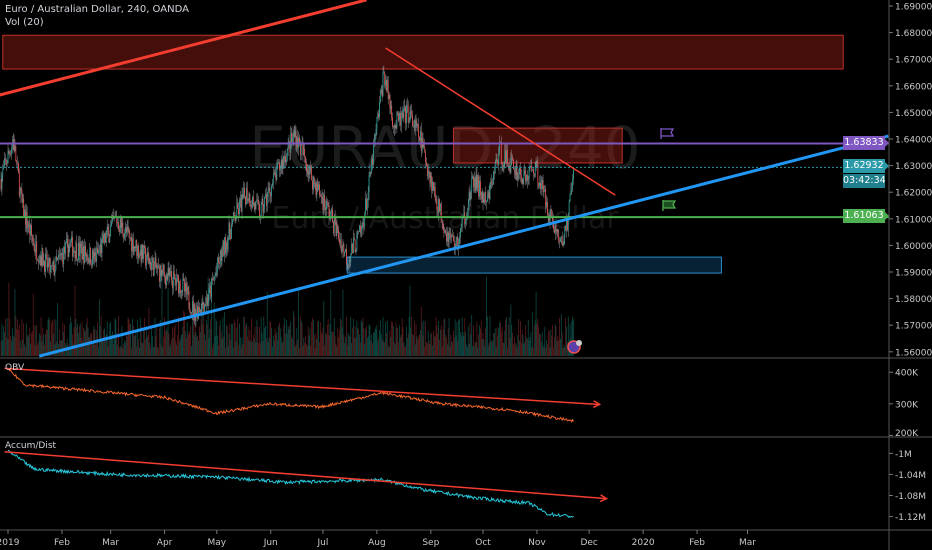  What do you see at coordinates (305, 475) in the screenshot?
I see `accum-dist-trend-arrow` at bounding box center [305, 475].